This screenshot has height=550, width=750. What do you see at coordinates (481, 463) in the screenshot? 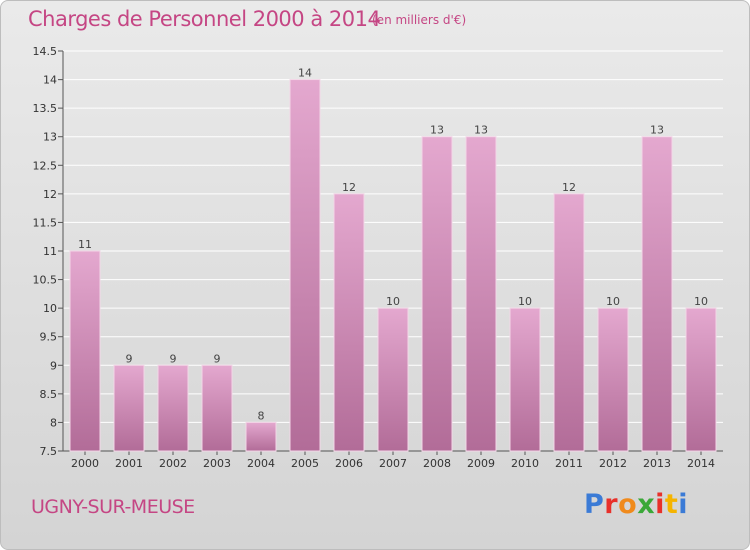
I see `x-tick-label: 2009` at bounding box center [481, 463].